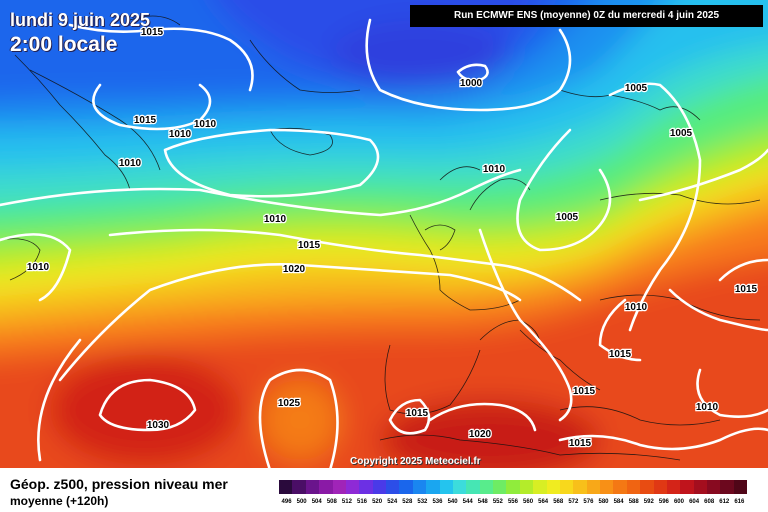  Describe the element at coordinates (158, 425) in the screenshot. I see `pressure-label: 1030` at that location.